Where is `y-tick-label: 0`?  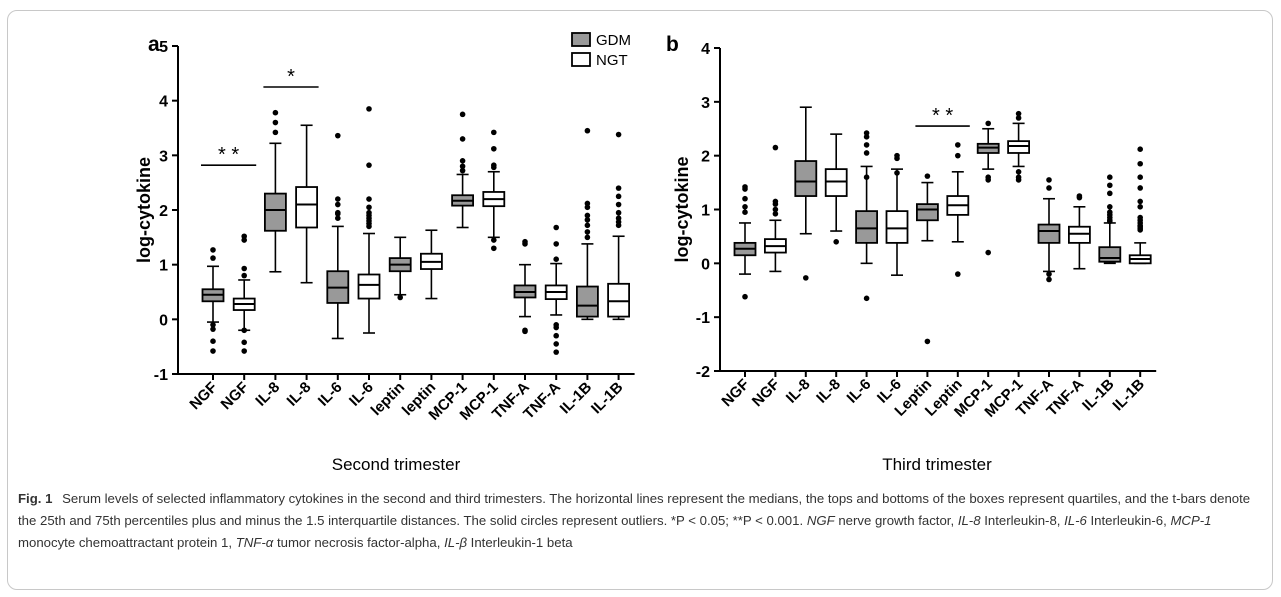
y-tick-label: 0 is located at coordinates (163, 320).